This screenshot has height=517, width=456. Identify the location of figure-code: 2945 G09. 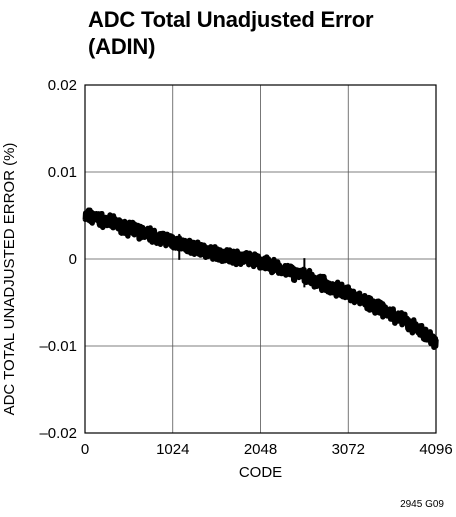
(422, 504).